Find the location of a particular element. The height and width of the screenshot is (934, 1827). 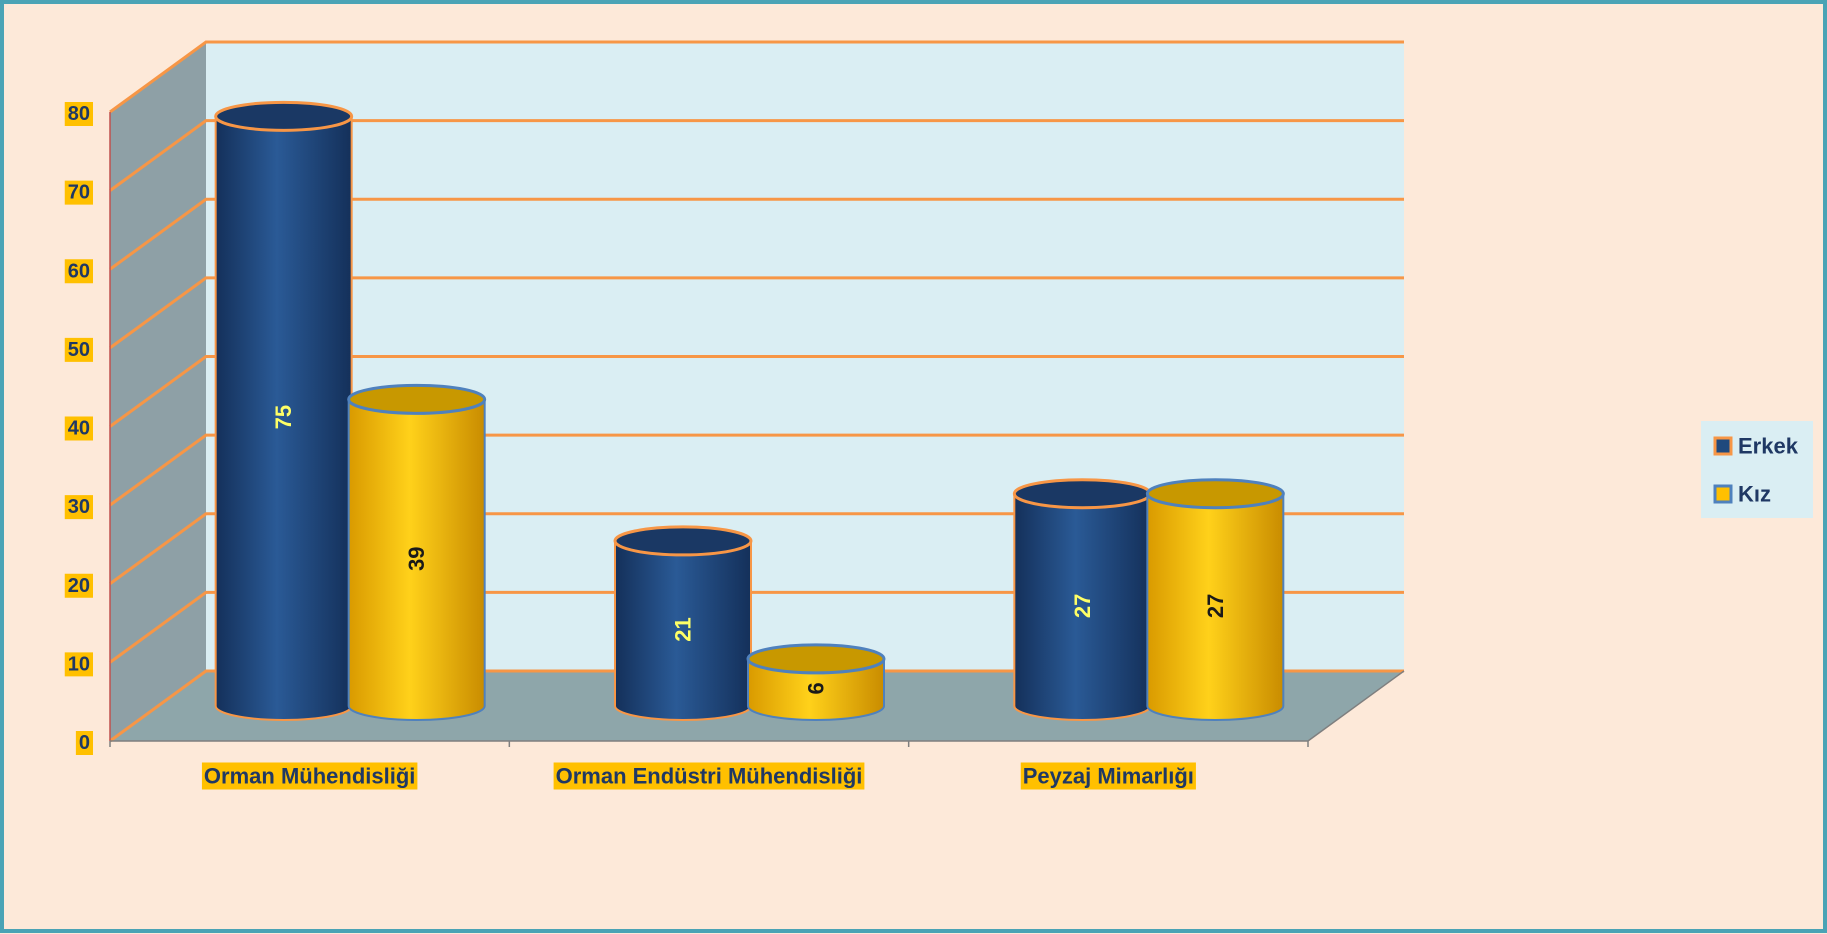

y-tick-label-group: 40 is located at coordinates (78, 428).